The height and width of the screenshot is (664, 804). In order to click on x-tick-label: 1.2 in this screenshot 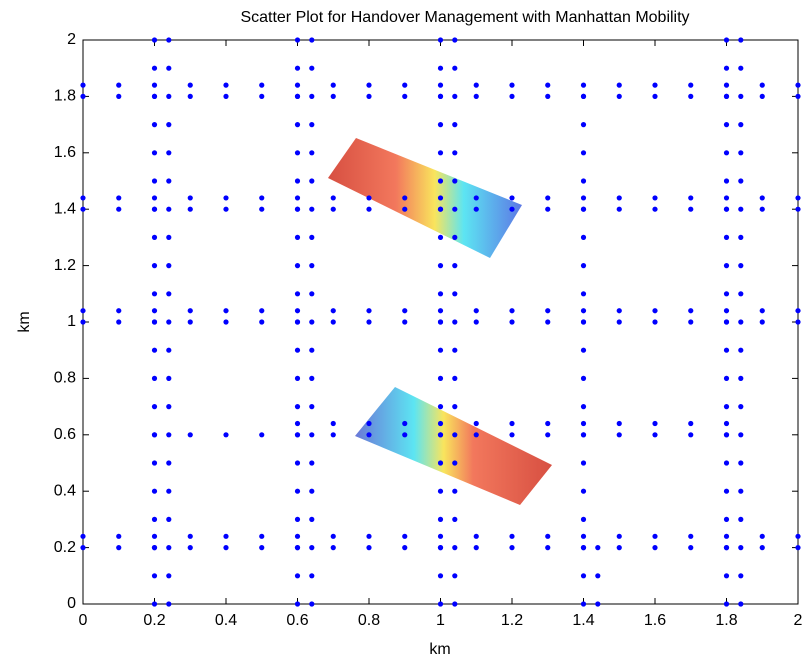, I will do `click(512, 620)`.